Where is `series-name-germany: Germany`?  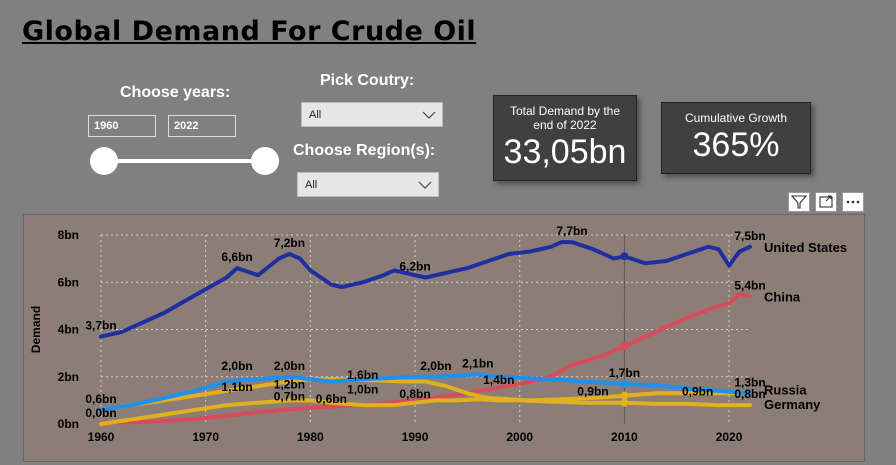
series-name-germany: Germany is located at coordinates (792, 404).